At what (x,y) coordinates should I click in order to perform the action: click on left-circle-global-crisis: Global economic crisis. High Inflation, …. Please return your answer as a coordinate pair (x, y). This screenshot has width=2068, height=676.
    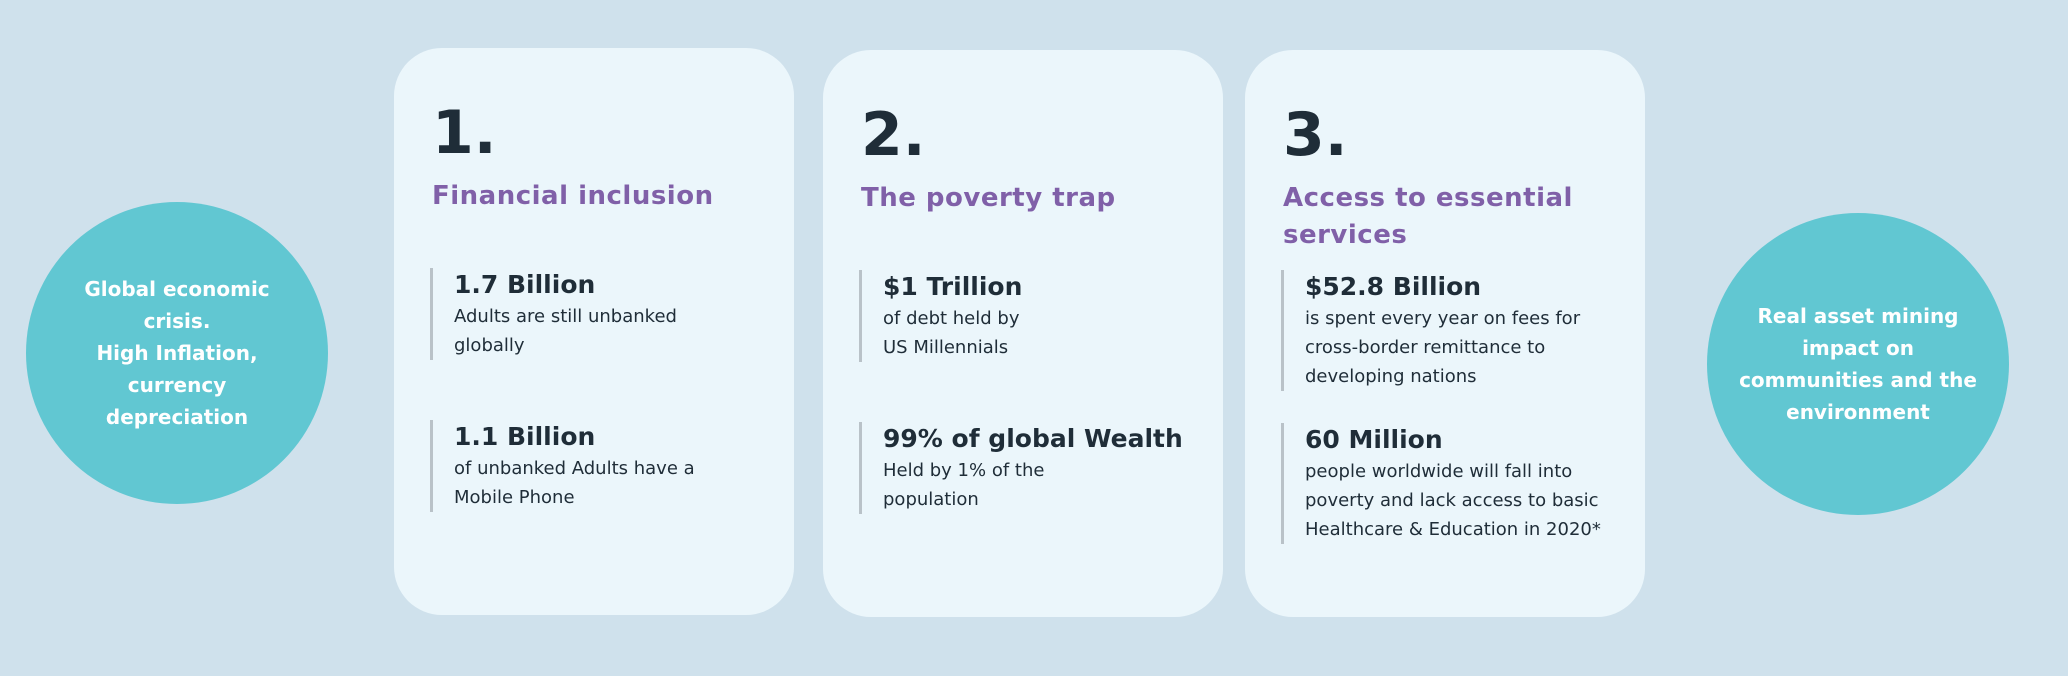
    Looking at the image, I should click on (177, 353).